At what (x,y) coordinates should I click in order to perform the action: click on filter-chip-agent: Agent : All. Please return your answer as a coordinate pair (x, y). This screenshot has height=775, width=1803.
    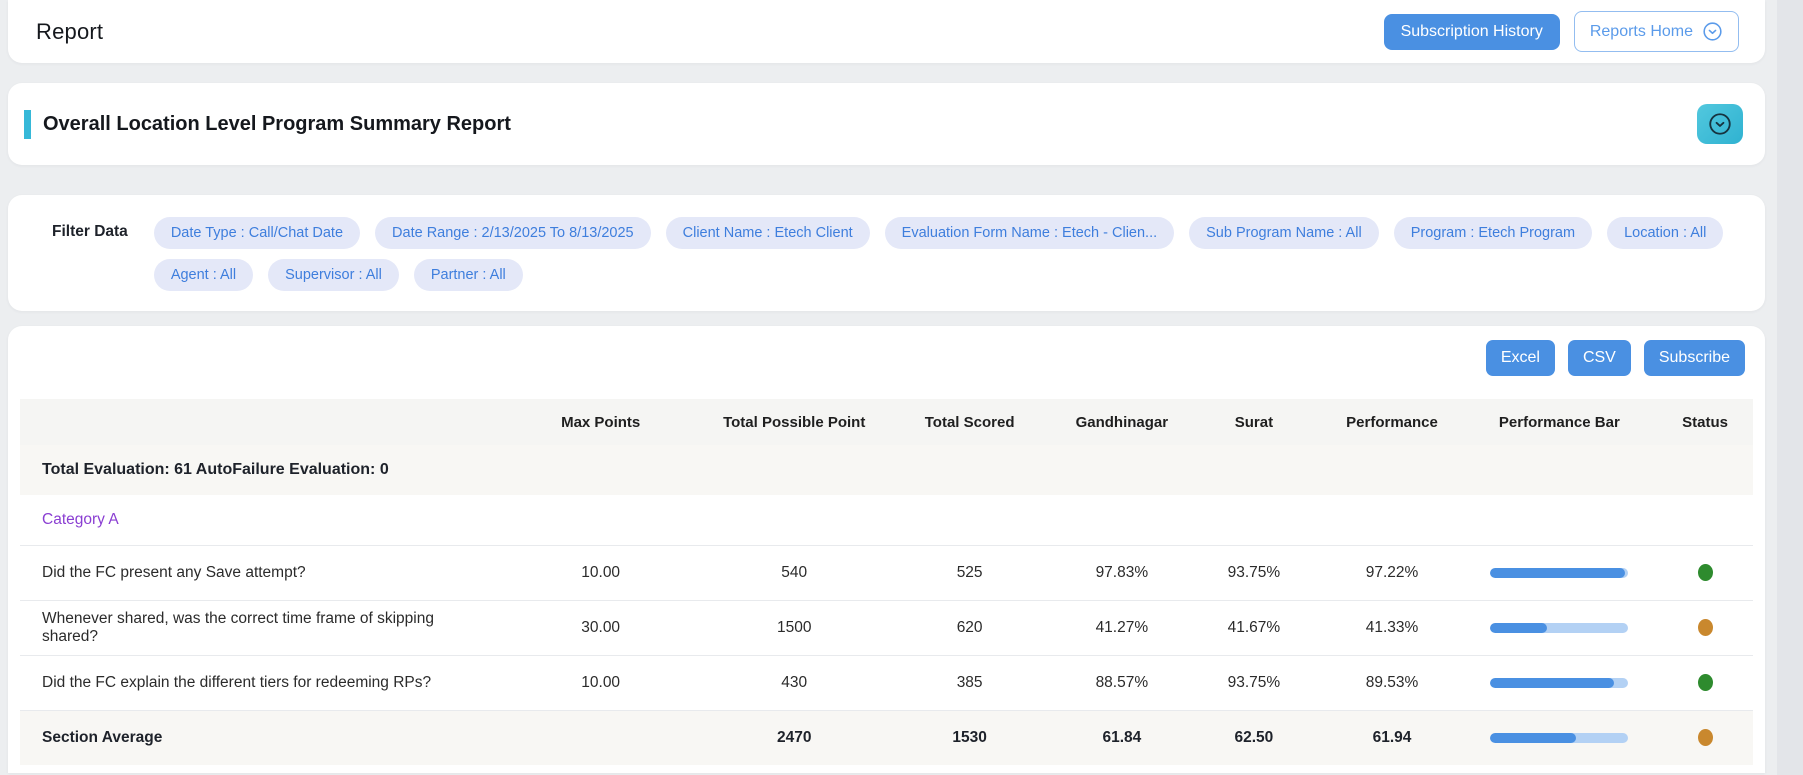
    Looking at the image, I should click on (203, 275).